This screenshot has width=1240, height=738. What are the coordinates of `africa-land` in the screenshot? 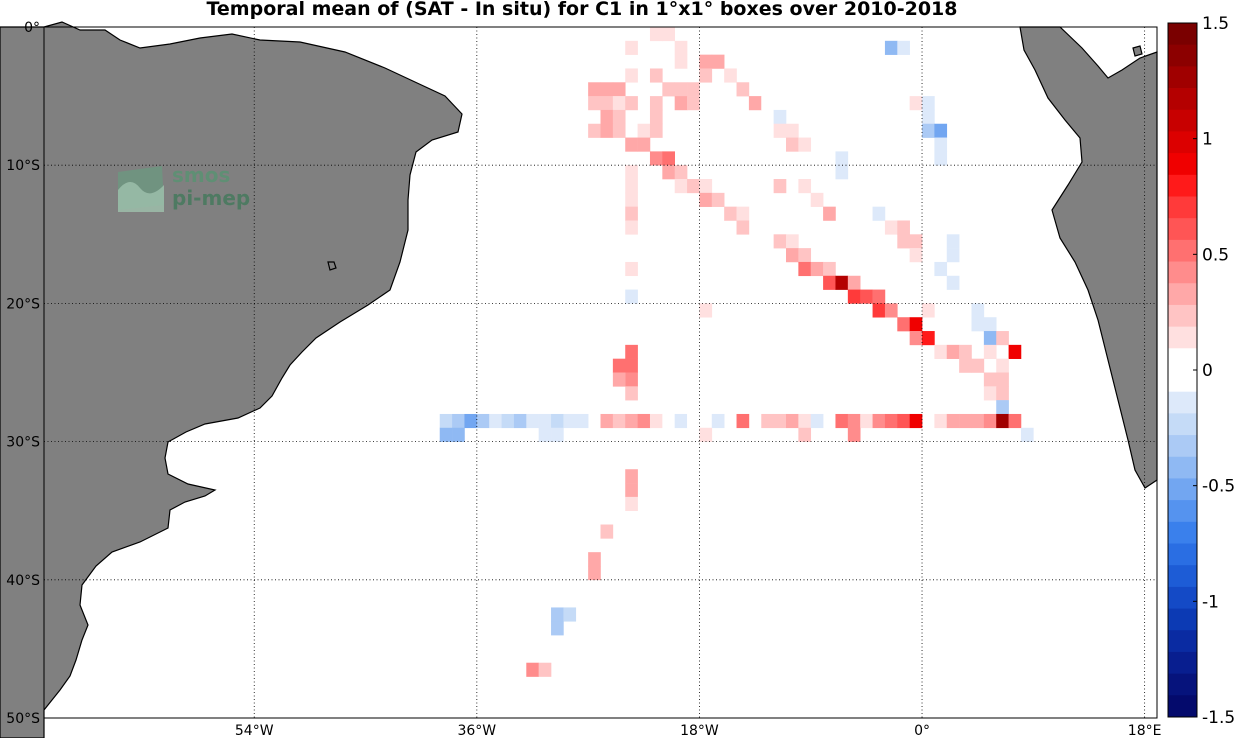 It's located at (1088, 257).